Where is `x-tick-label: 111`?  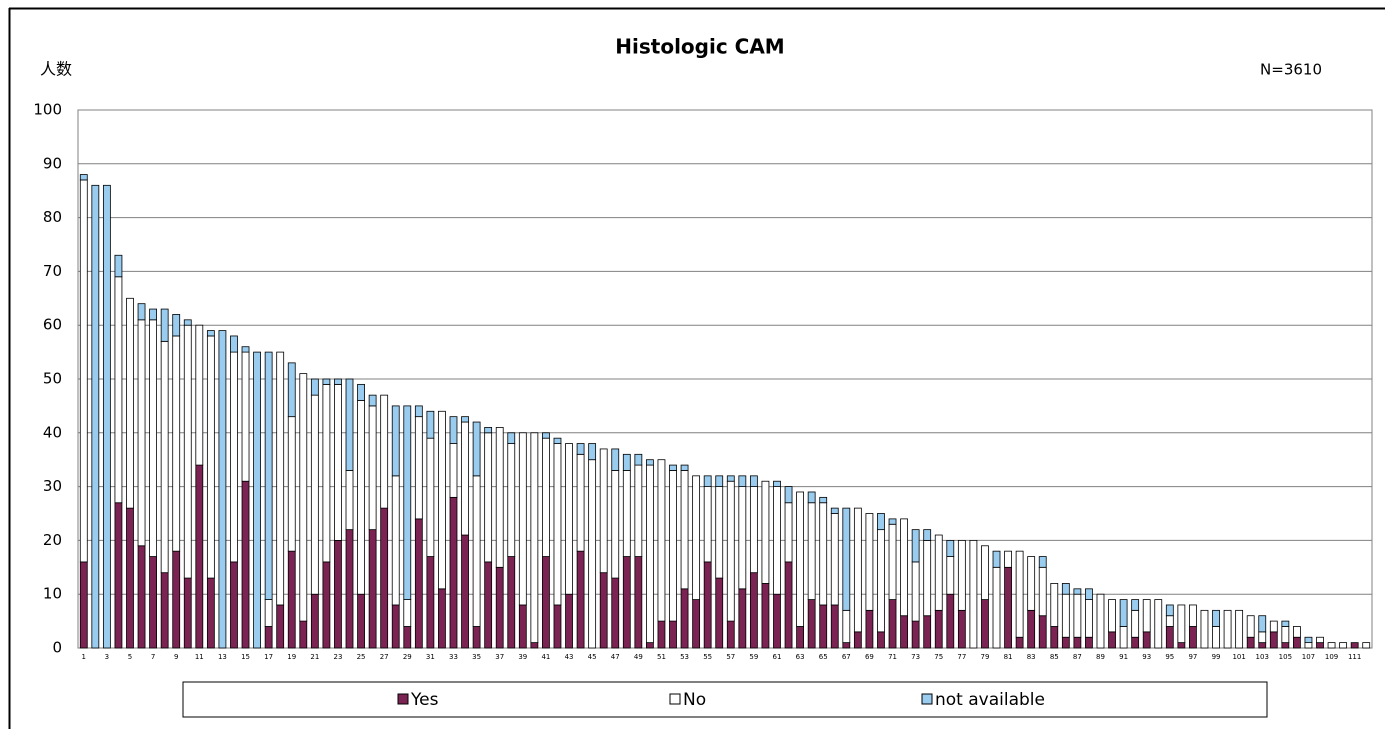 x-tick-label: 111 is located at coordinates (1354, 657).